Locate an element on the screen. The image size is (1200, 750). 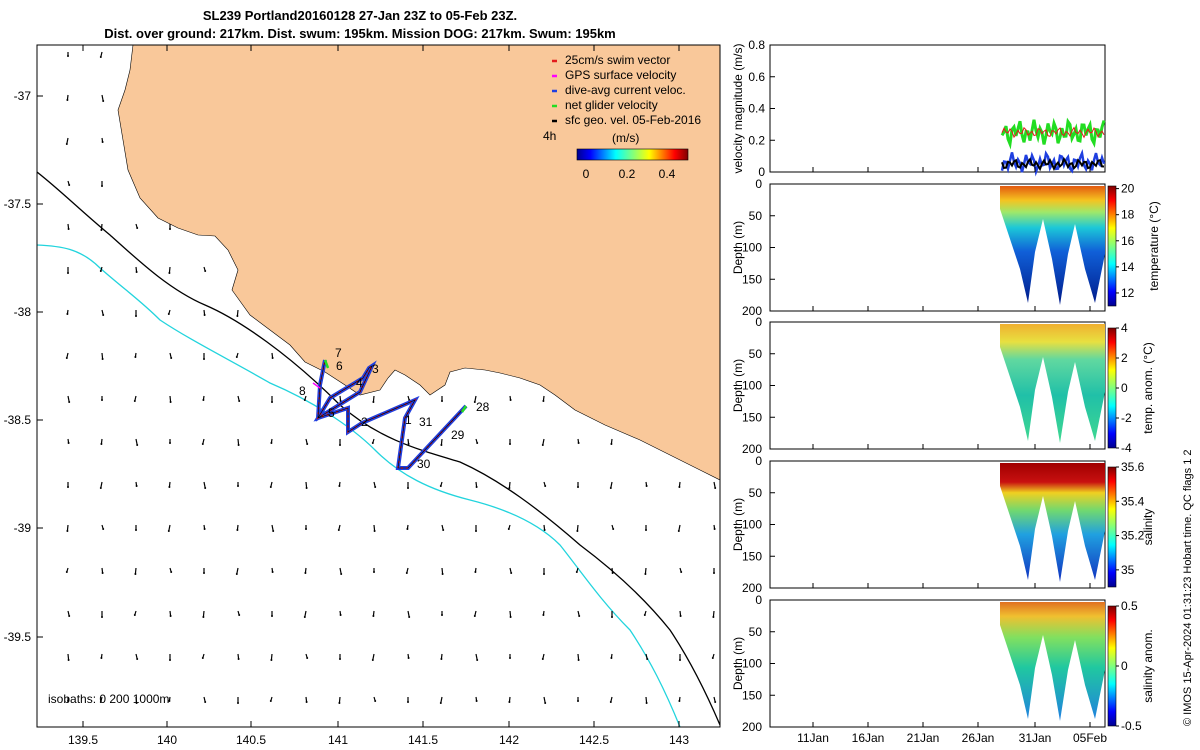
temp_anom-y-tick-label: 0 is located at coordinates (758, 322).